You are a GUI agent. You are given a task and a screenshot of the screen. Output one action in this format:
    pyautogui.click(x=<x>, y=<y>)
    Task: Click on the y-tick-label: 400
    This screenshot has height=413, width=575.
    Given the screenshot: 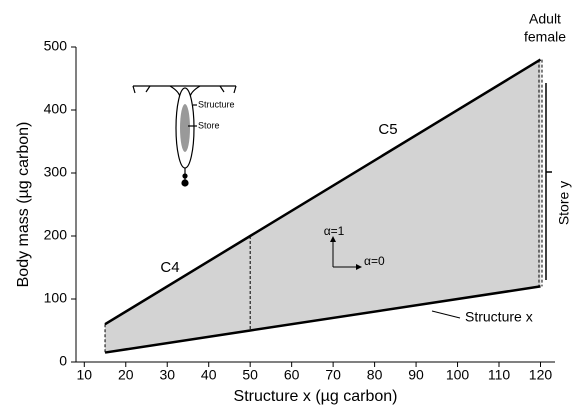 What is the action you would take?
    pyautogui.click(x=56, y=109)
    